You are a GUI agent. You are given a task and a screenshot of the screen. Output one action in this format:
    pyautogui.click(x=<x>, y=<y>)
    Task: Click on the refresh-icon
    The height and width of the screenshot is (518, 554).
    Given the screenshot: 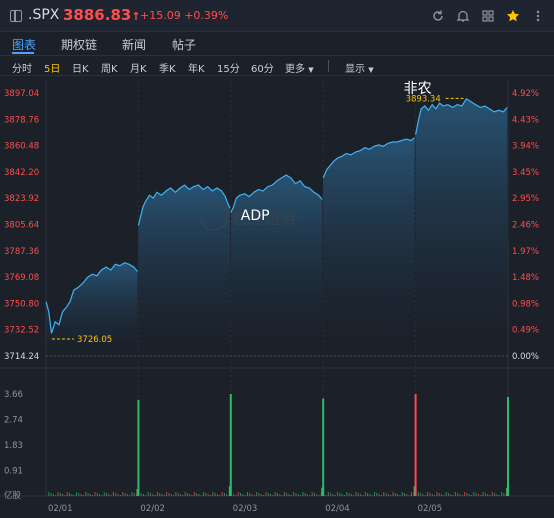 What is the action you would take?
    pyautogui.click(x=438, y=16)
    